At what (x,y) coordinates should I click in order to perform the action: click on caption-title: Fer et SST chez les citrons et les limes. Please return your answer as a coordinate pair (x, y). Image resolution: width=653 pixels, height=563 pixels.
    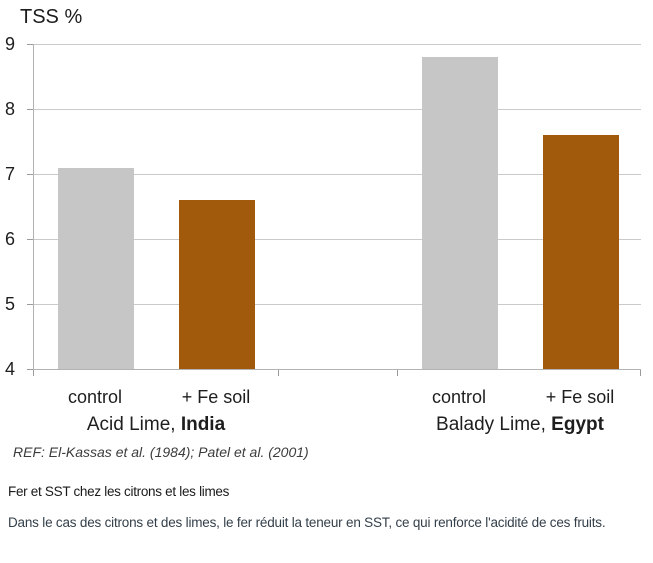
    Looking at the image, I should click on (119, 491).